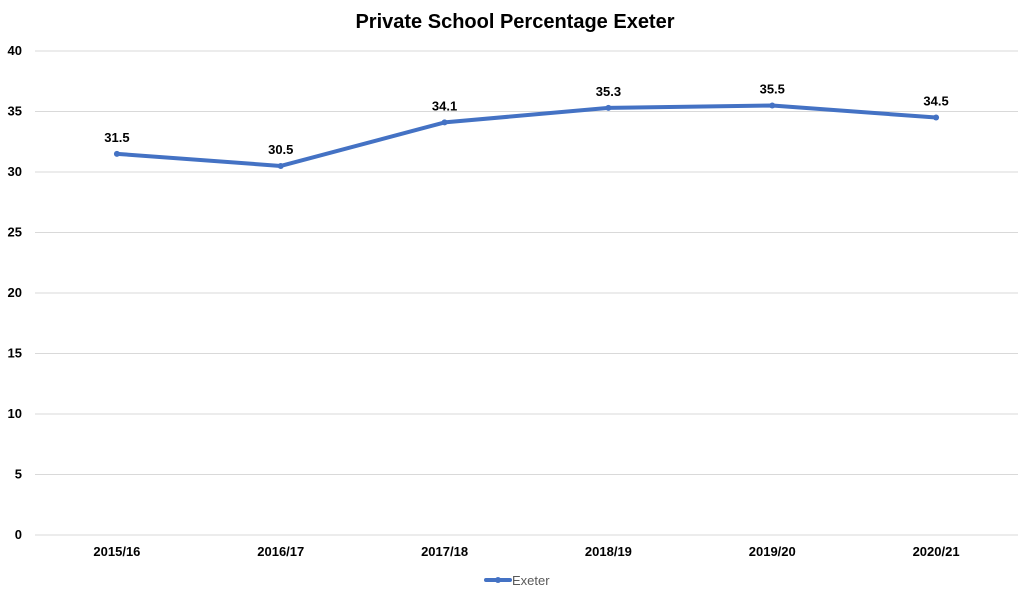 This screenshot has width=1031, height=600. Describe the element at coordinates (116, 137) in the screenshot. I see `data-label: 31.5` at that location.